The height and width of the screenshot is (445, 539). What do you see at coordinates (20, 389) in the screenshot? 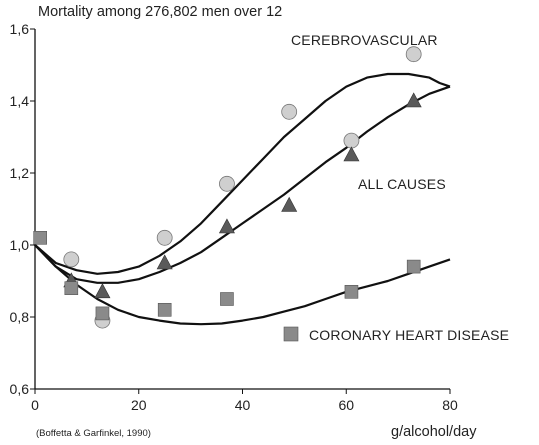
I see `y-tick-label: 0,6` at bounding box center [20, 389].